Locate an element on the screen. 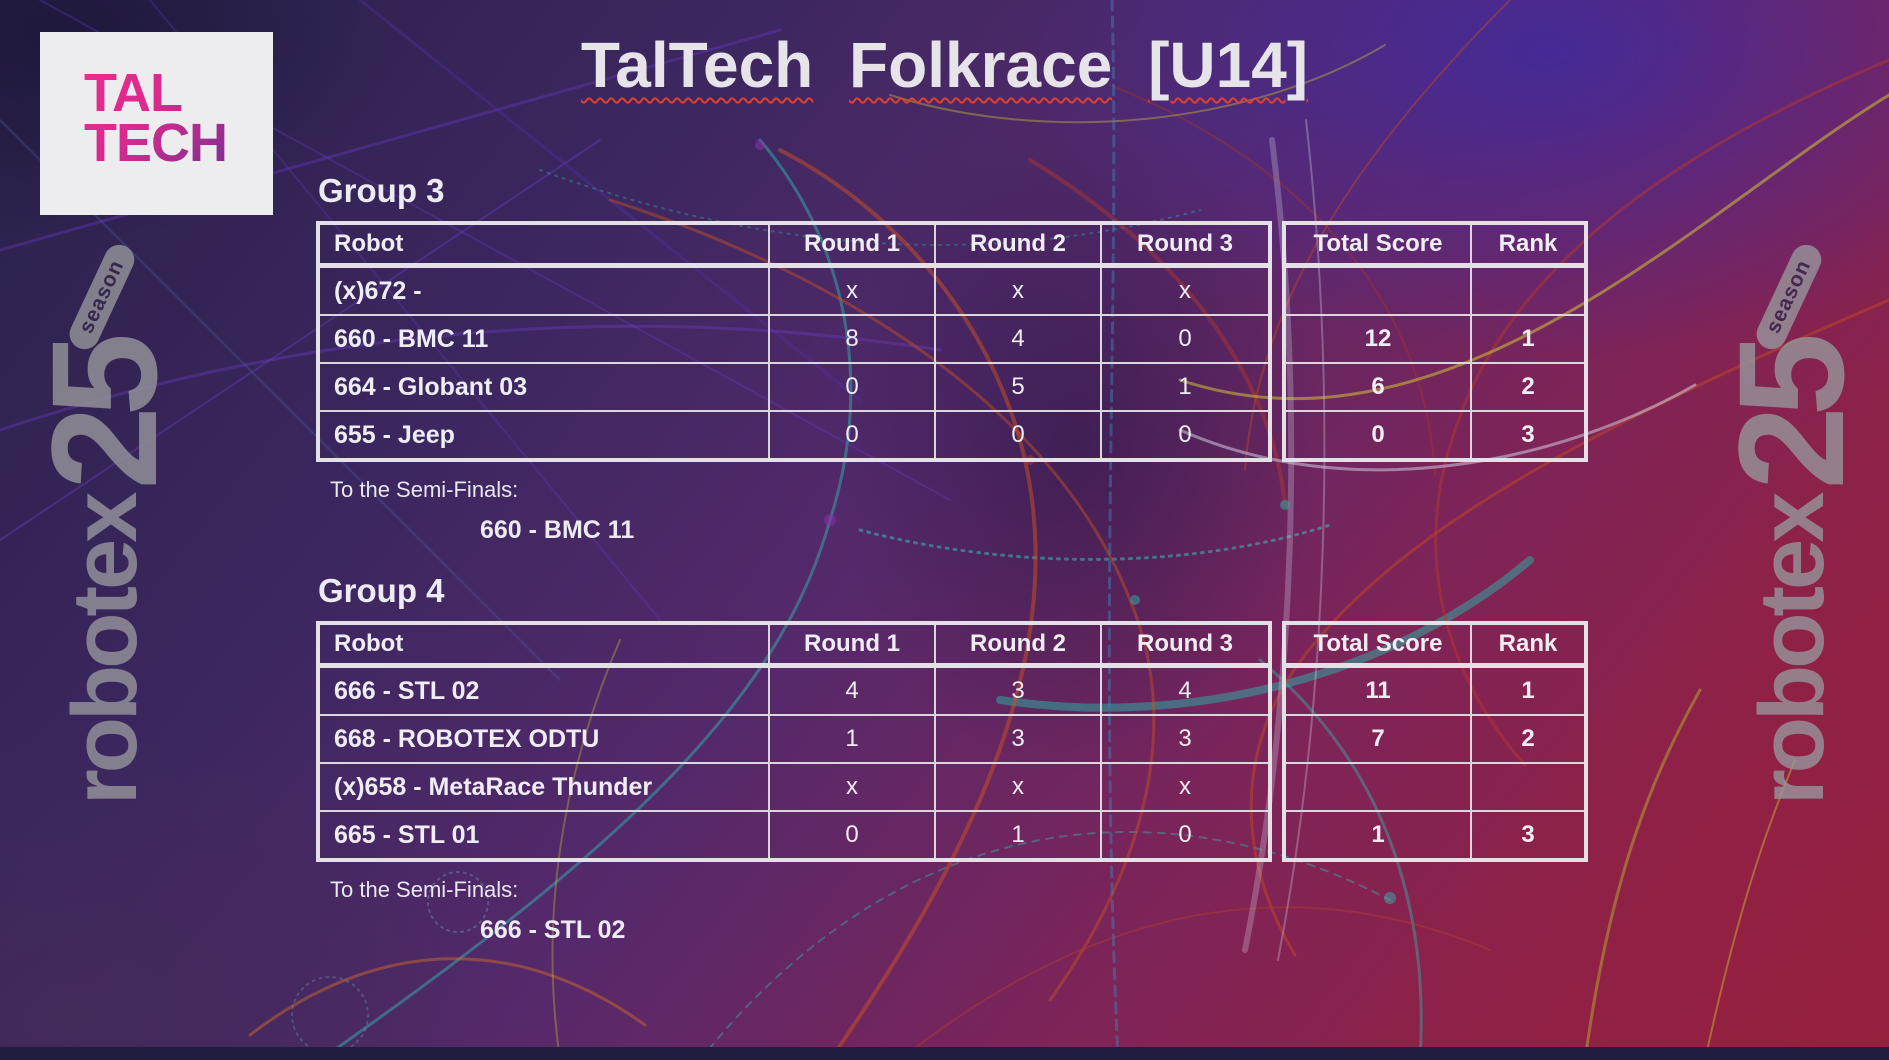 This screenshot has width=1889, height=1060. semifinalist-name: 666 - STL 02 is located at coordinates (553, 930).